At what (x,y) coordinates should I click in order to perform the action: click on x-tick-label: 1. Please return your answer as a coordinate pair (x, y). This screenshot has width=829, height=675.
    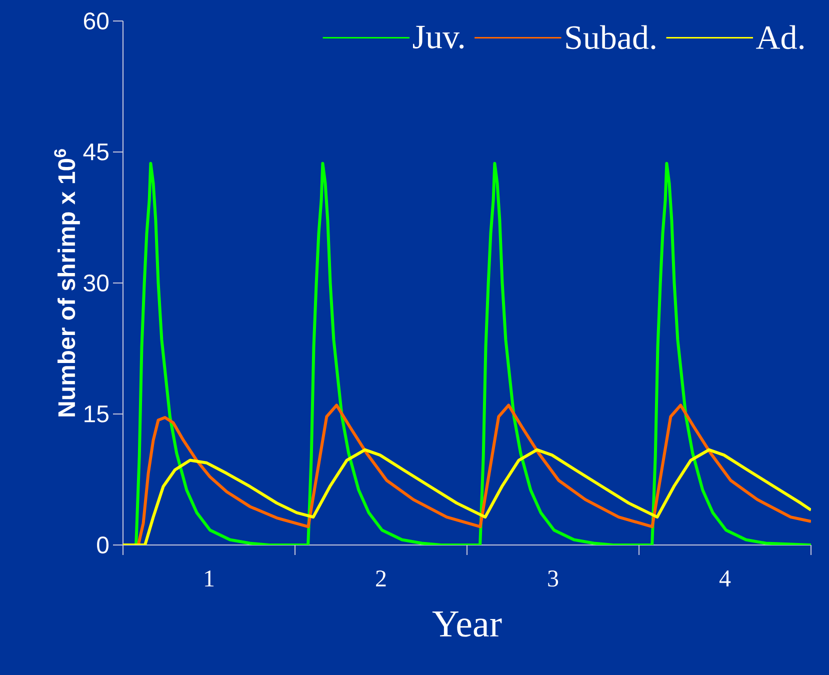
    Looking at the image, I should click on (209, 578).